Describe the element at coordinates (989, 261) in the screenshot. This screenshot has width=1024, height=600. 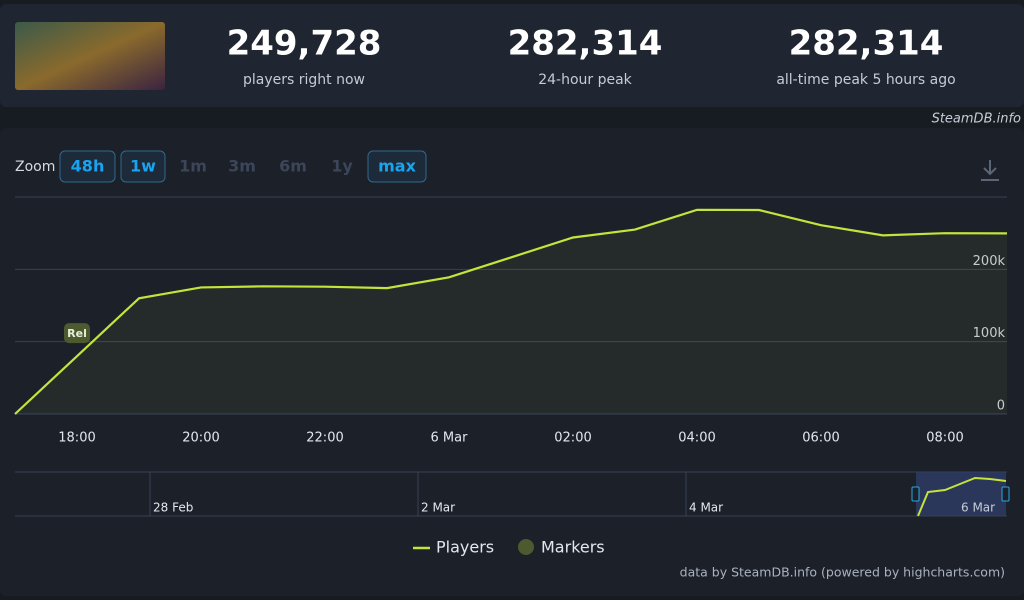
I see `y-tick-label: 200k` at that location.